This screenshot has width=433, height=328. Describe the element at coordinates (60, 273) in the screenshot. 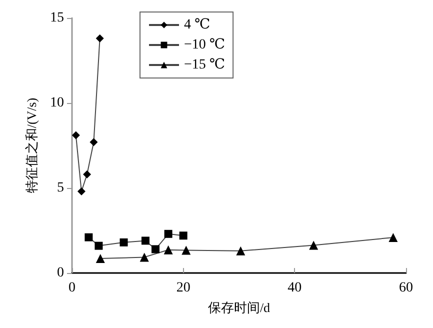

I see `y-tick-label: 0` at that location.